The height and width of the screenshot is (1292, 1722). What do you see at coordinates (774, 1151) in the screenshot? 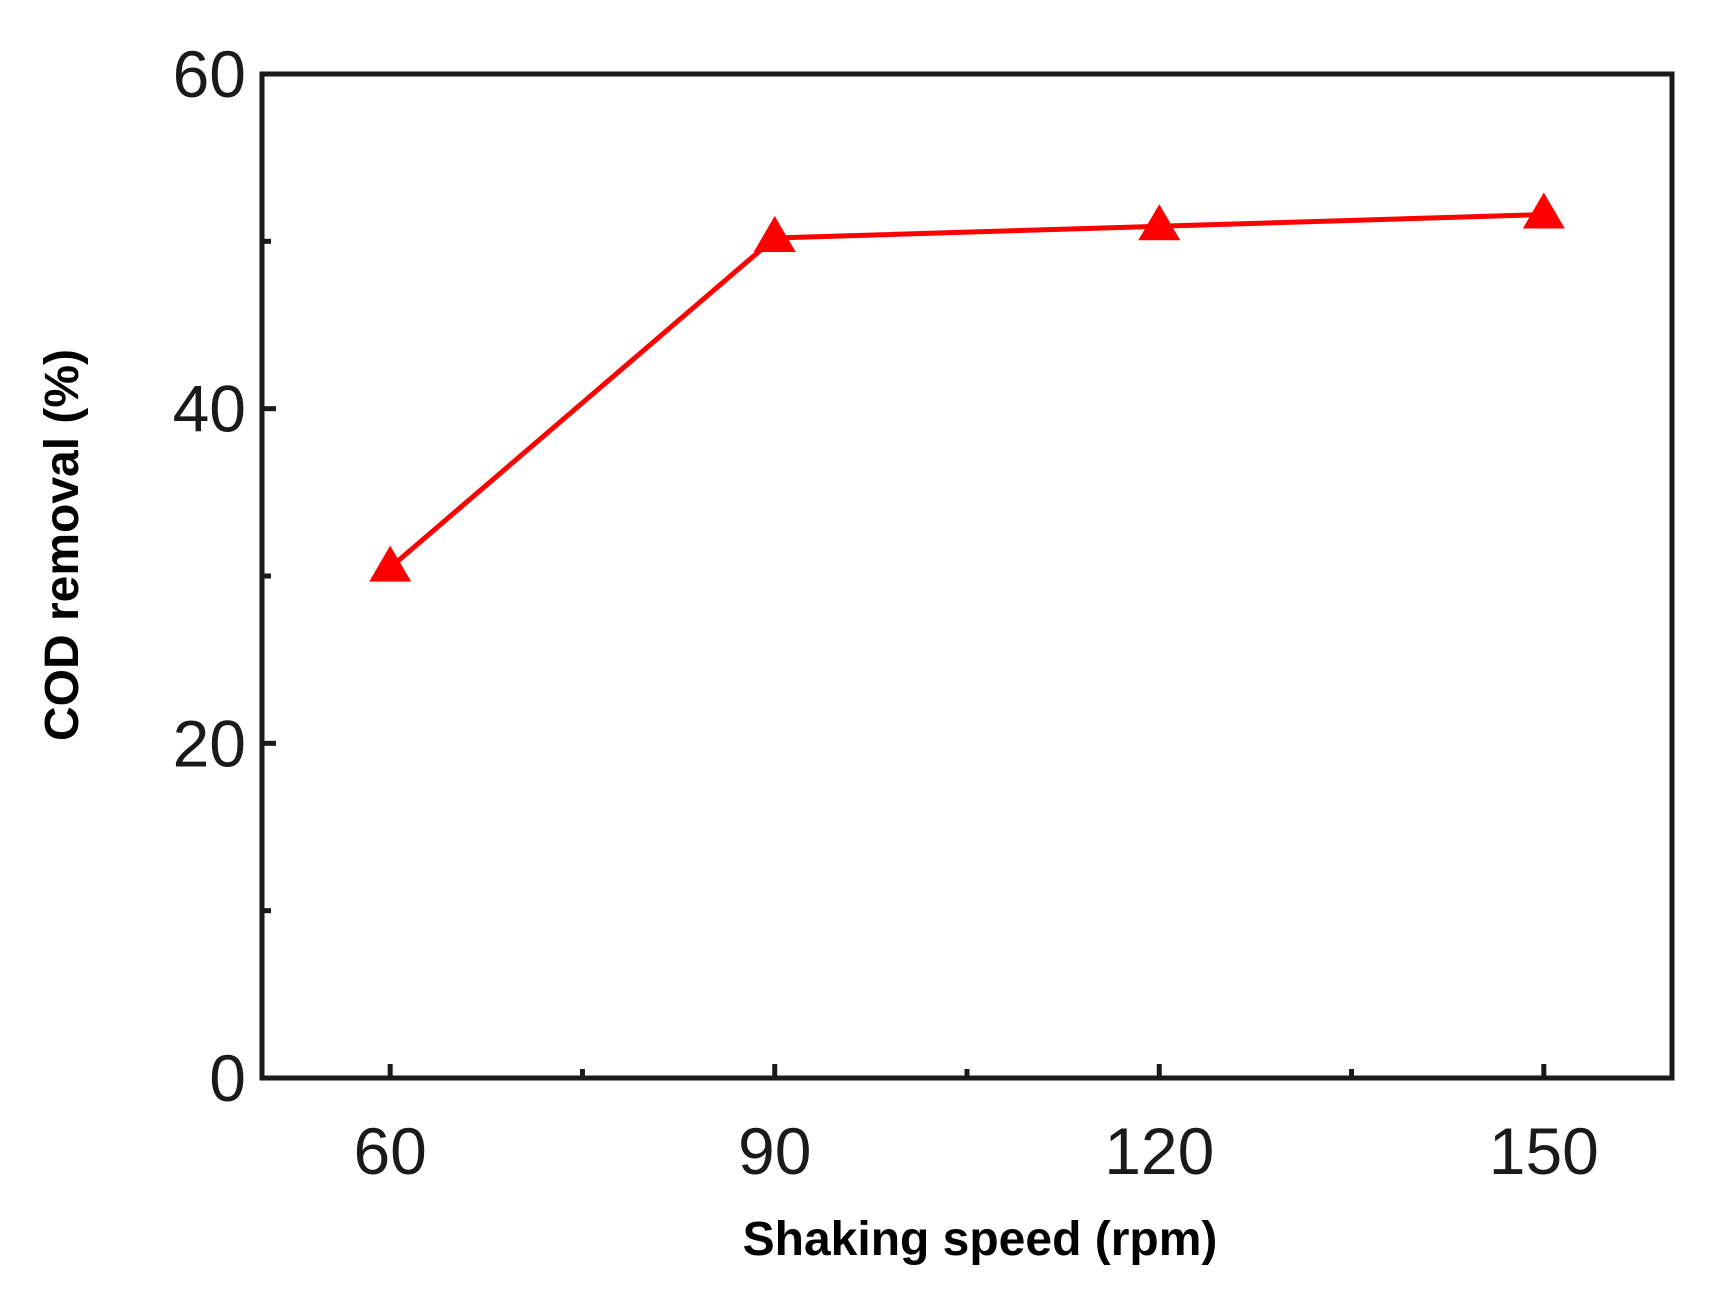
I see `x-tick-label: 90` at bounding box center [774, 1151].